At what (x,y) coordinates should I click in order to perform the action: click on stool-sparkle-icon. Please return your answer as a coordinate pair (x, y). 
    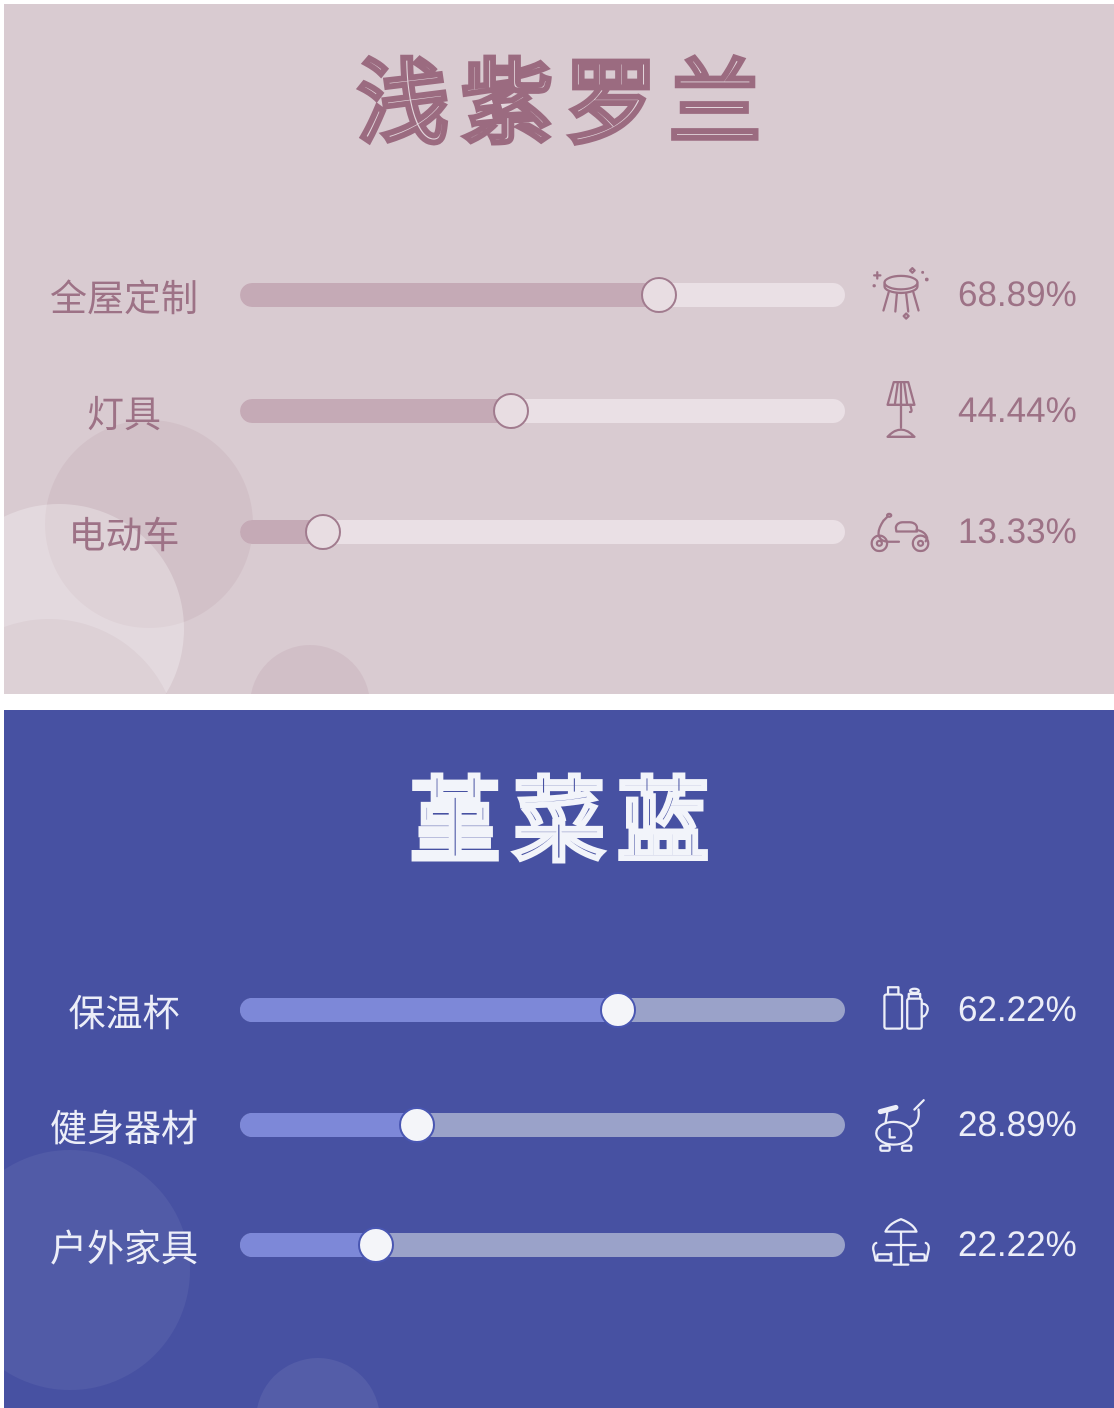
    Looking at the image, I should click on (901, 295).